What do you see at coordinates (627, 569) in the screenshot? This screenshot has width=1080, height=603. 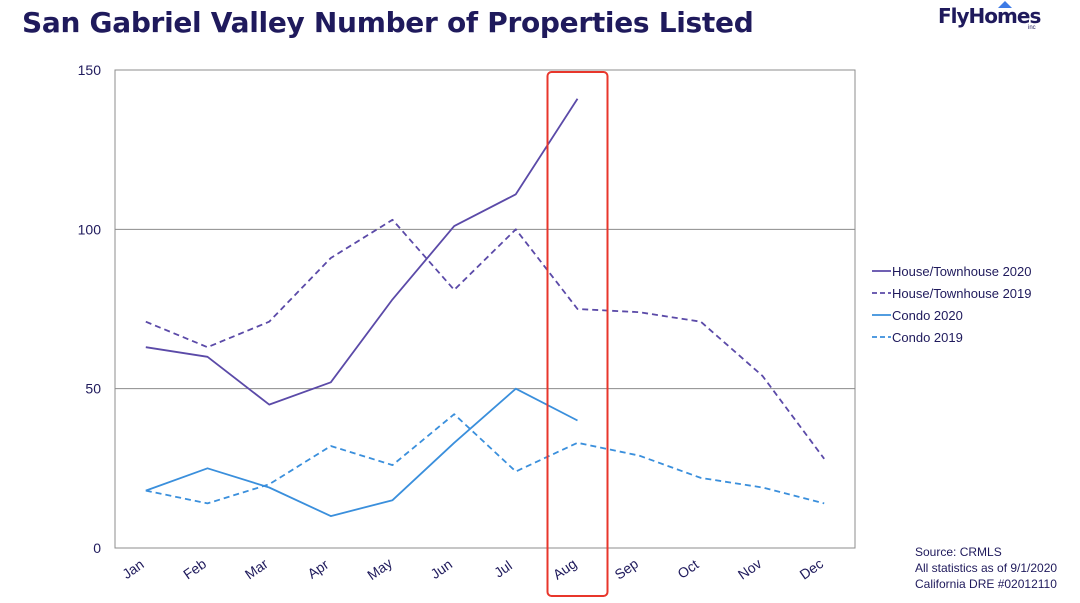 I see `x-tick-label: Sep` at bounding box center [627, 569].